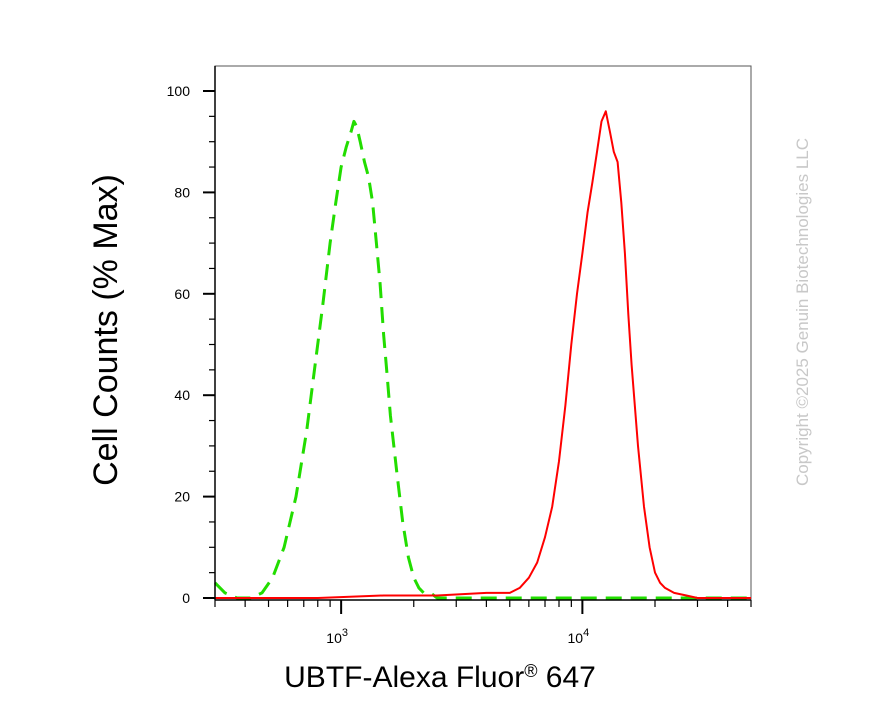  Describe the element at coordinates (566, 677) in the screenshot. I see `x-axis-label-suffix: 647` at that location.